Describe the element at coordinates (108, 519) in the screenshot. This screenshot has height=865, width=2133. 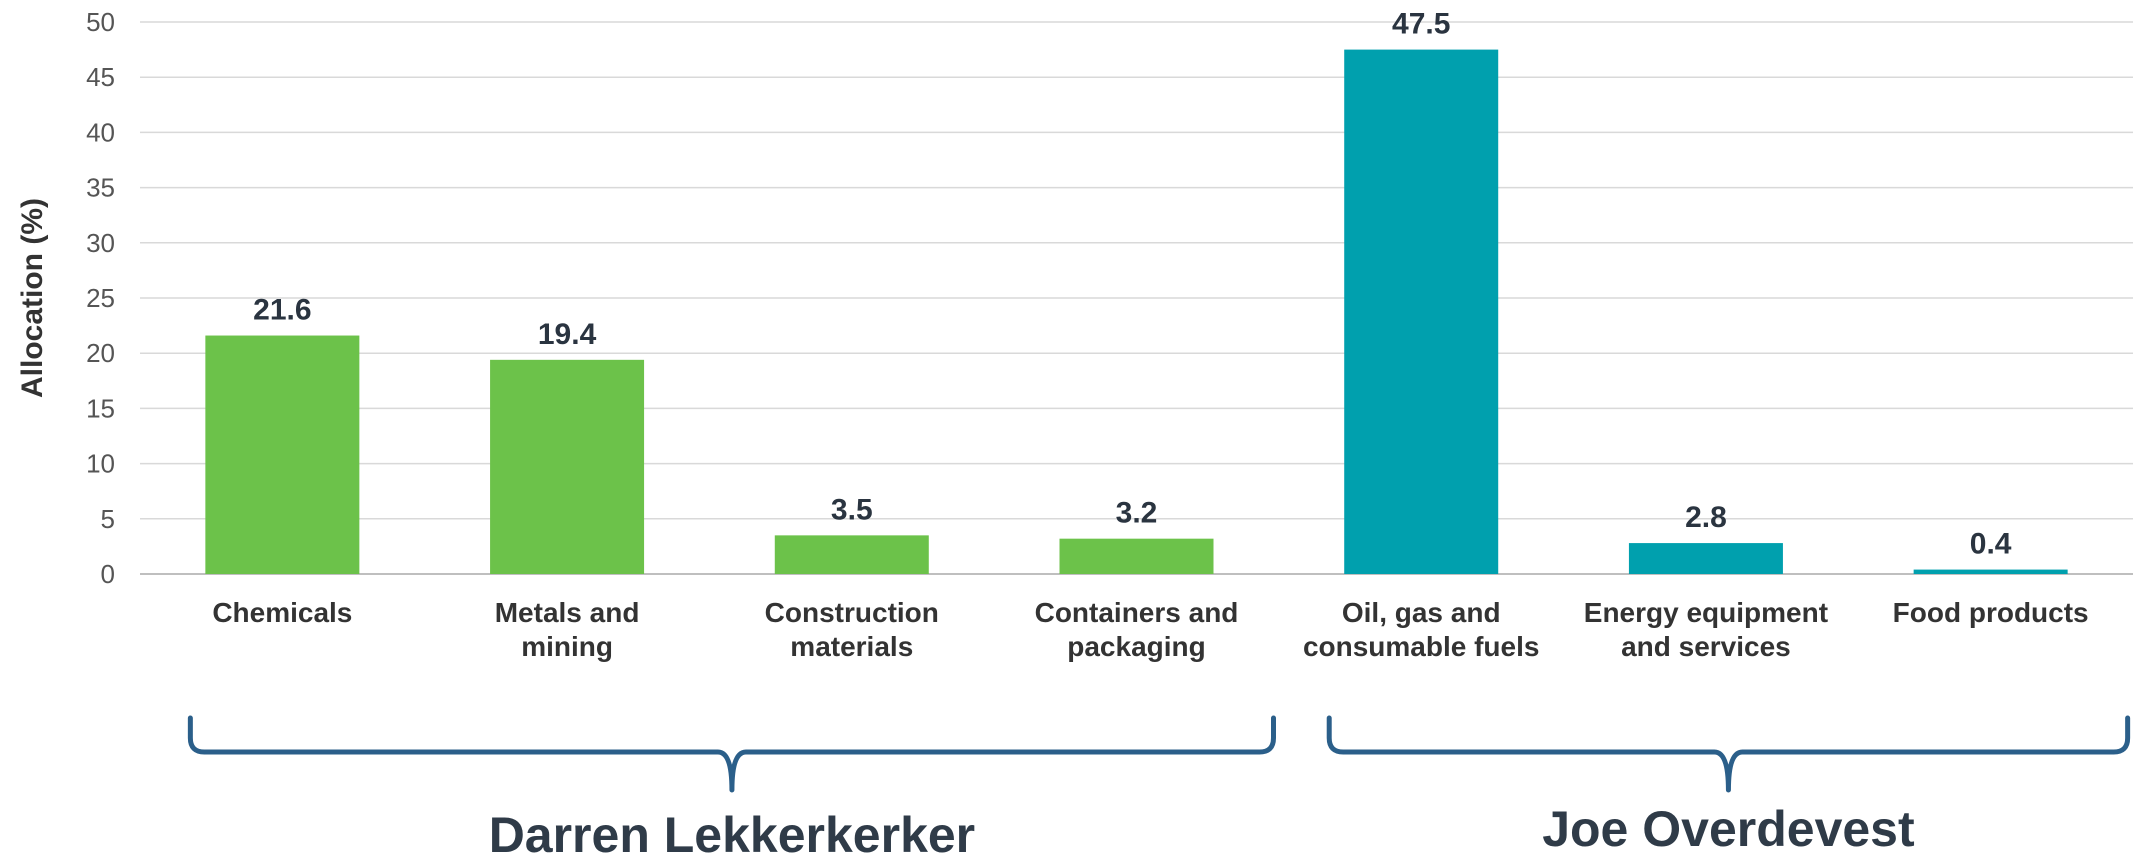
I see `y-tick-label: 5` at that location.